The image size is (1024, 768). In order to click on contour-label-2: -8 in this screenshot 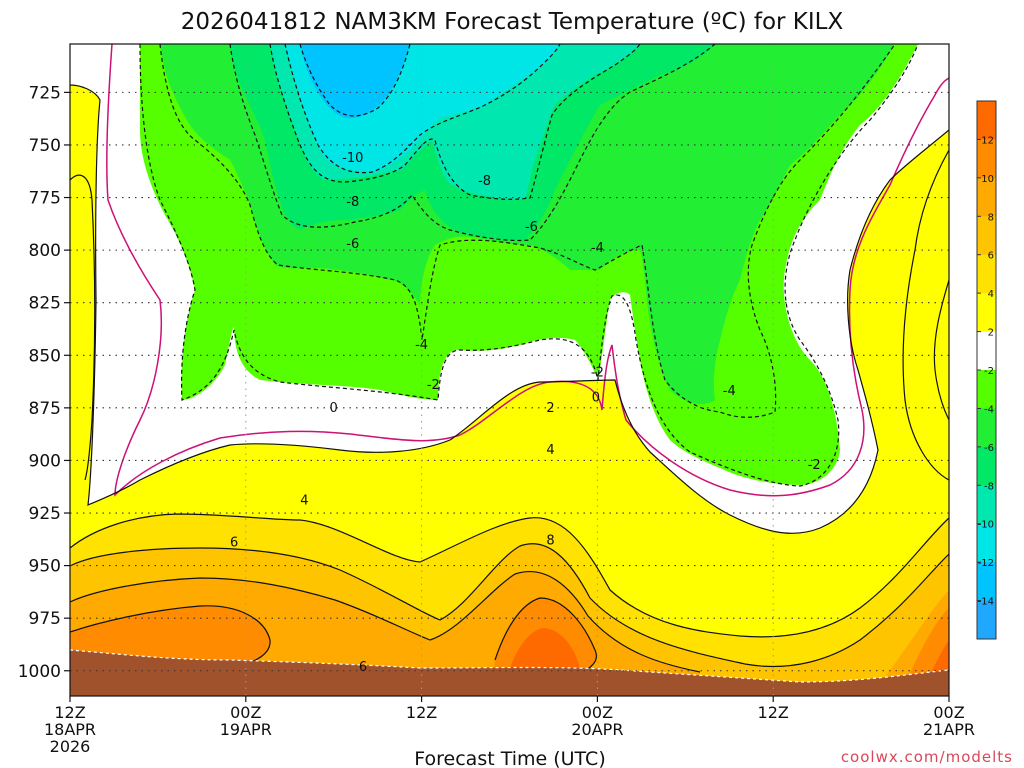, I will do `click(352, 202)`.